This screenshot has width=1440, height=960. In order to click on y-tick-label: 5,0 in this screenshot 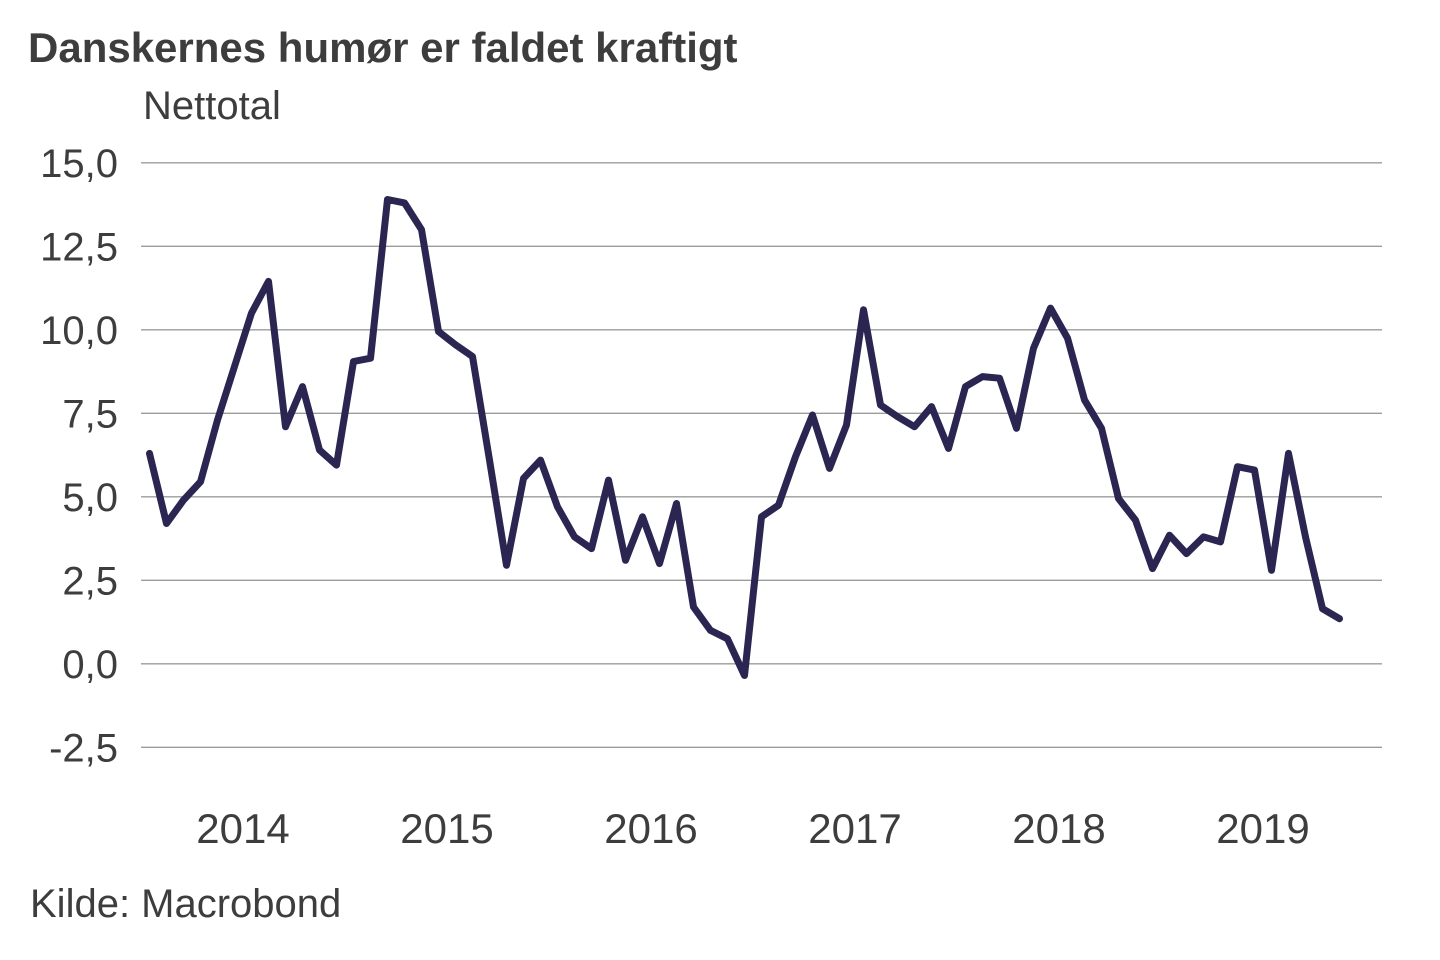, I will do `click(90, 498)`.